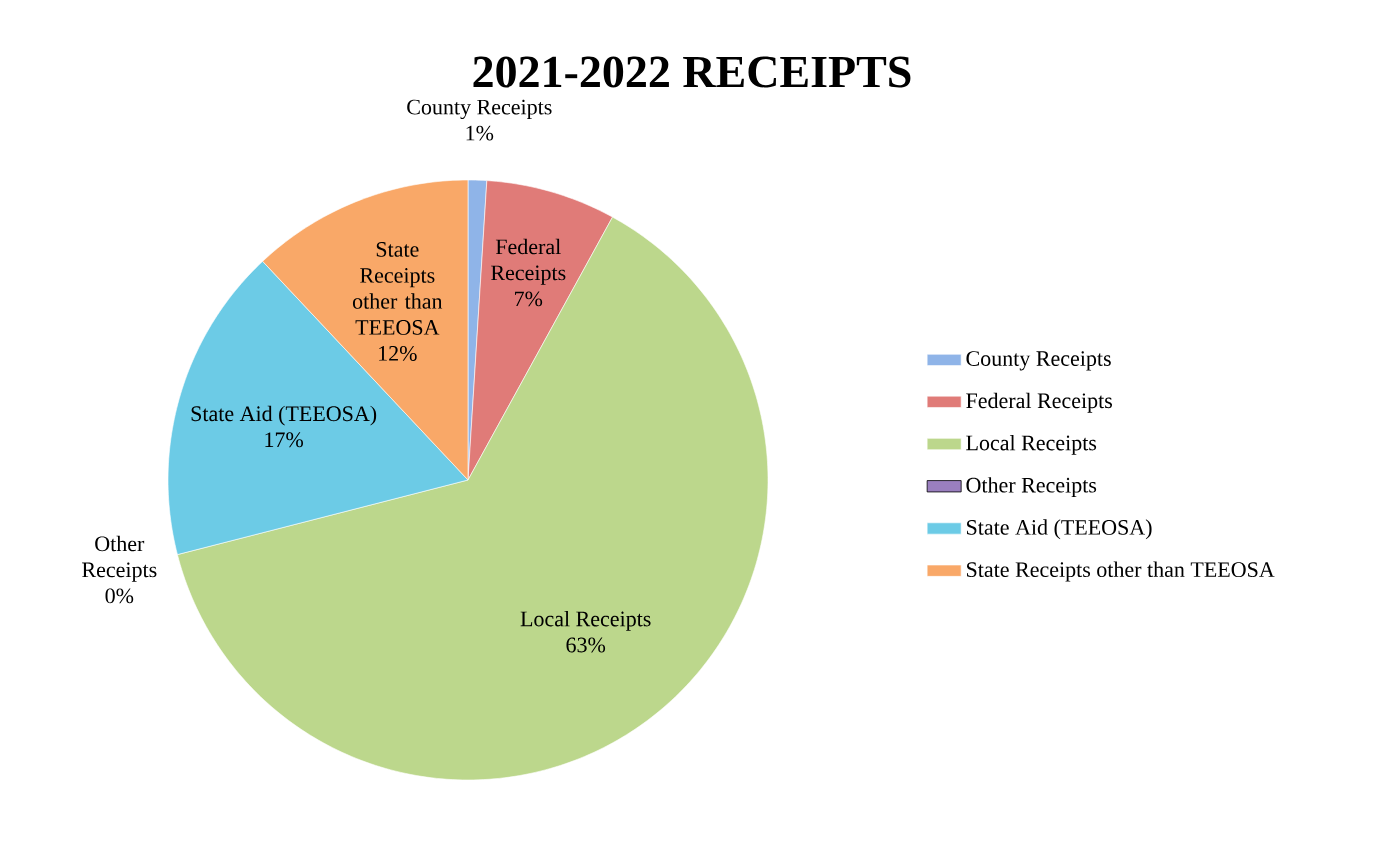  What do you see at coordinates (1121, 571) in the screenshot?
I see `legend-label: State Receipts other than TEEOSA` at bounding box center [1121, 571].